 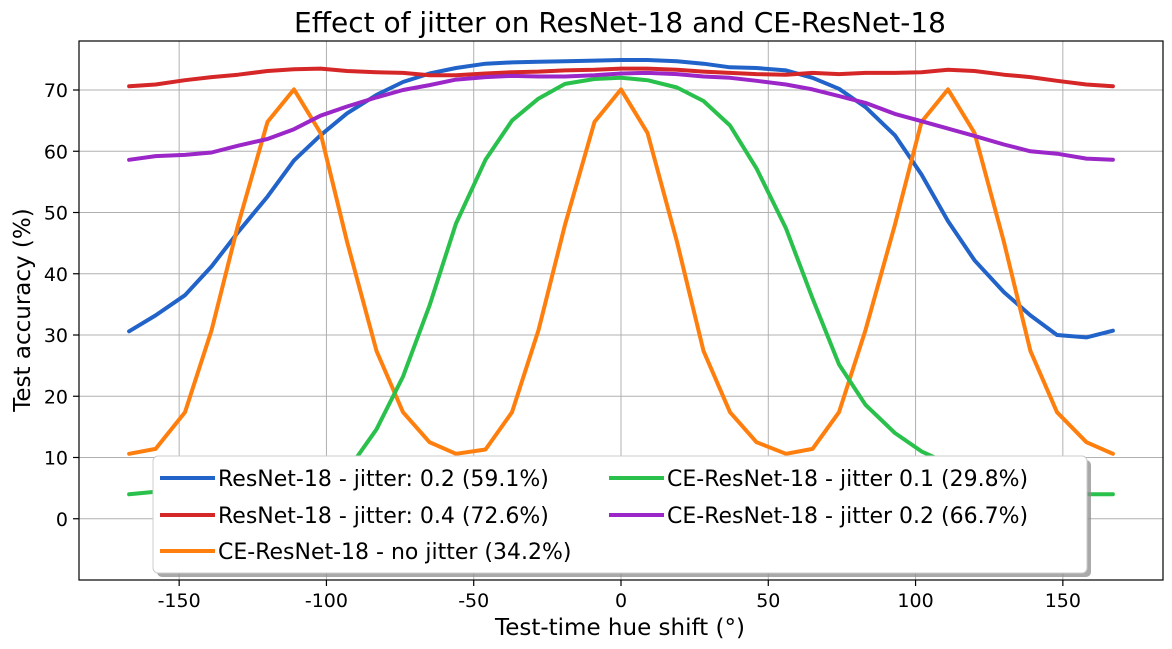 I want to click on y-tick-label: 10, so click(x=56, y=459).